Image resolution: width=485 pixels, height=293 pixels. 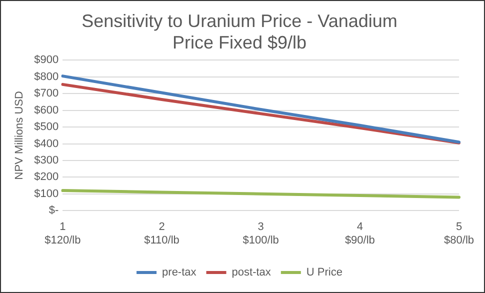 What do you see at coordinates (46, 94) in the screenshot?
I see `y-tick-label: $700` at bounding box center [46, 94].